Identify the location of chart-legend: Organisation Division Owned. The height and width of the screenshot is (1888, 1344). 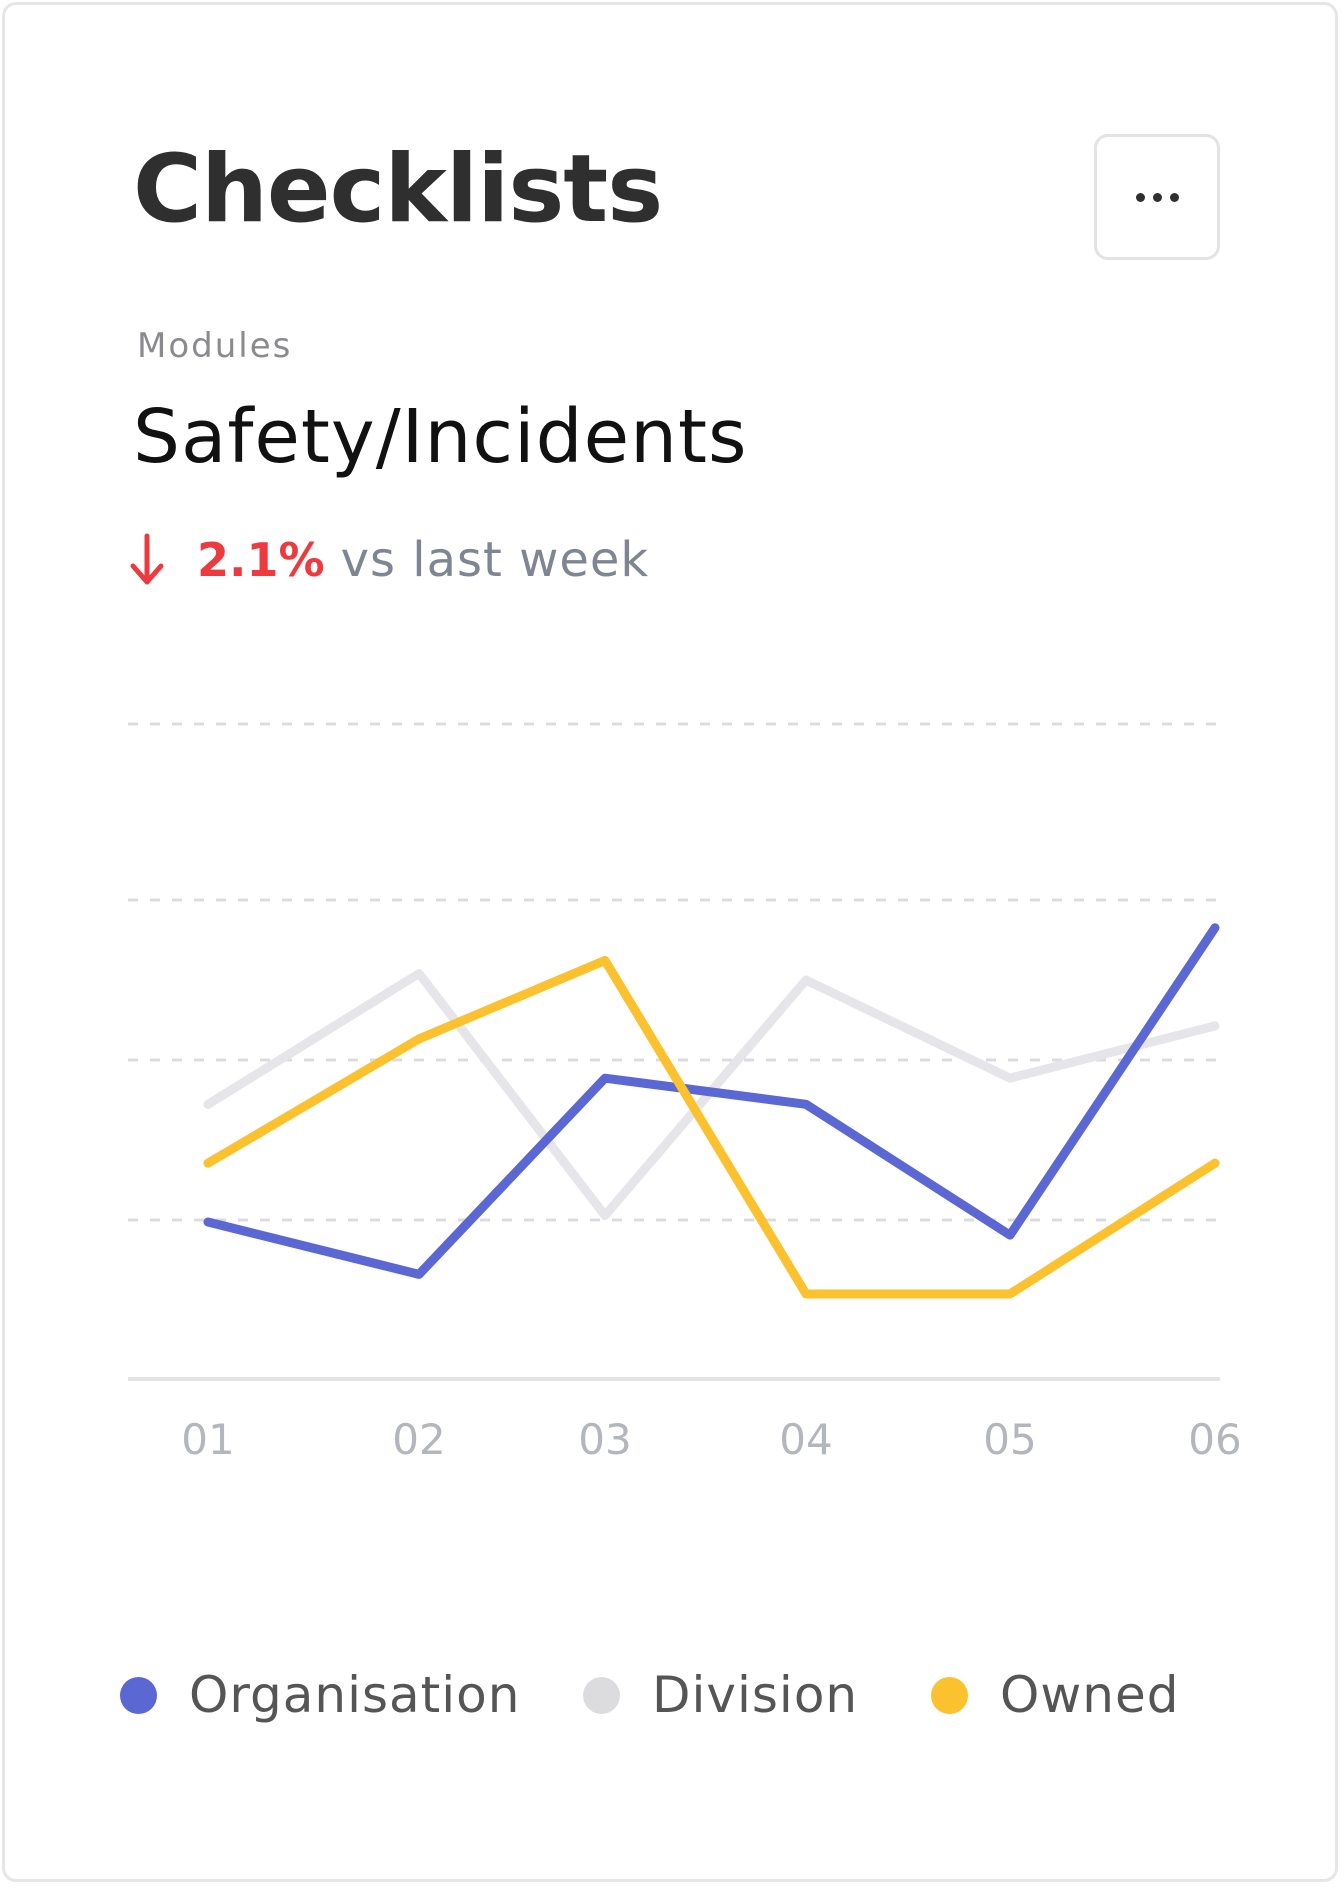
(672, 1695).